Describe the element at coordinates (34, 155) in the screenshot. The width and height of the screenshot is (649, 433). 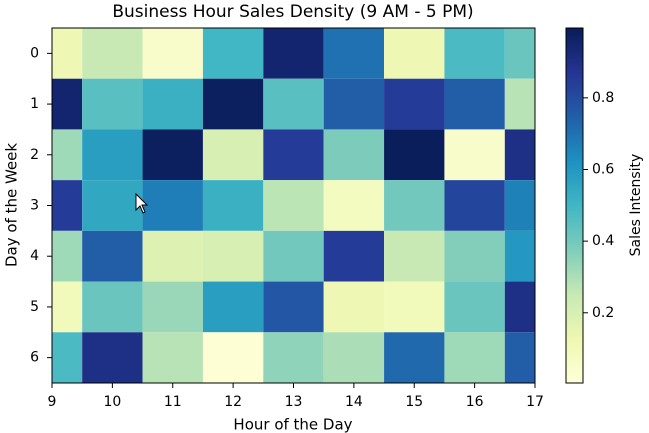
I see `y-tick-label: 2` at that location.